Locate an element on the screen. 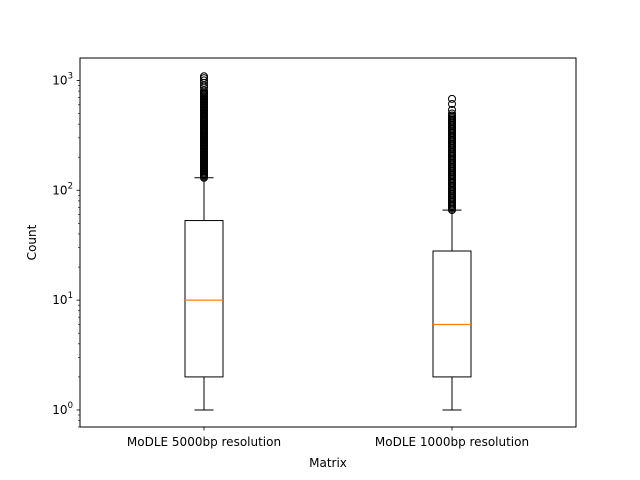 Image resolution: width=640 pixels, height=480 pixels. x-tick-label: MoDLE 5000bp resolution is located at coordinates (204, 442).